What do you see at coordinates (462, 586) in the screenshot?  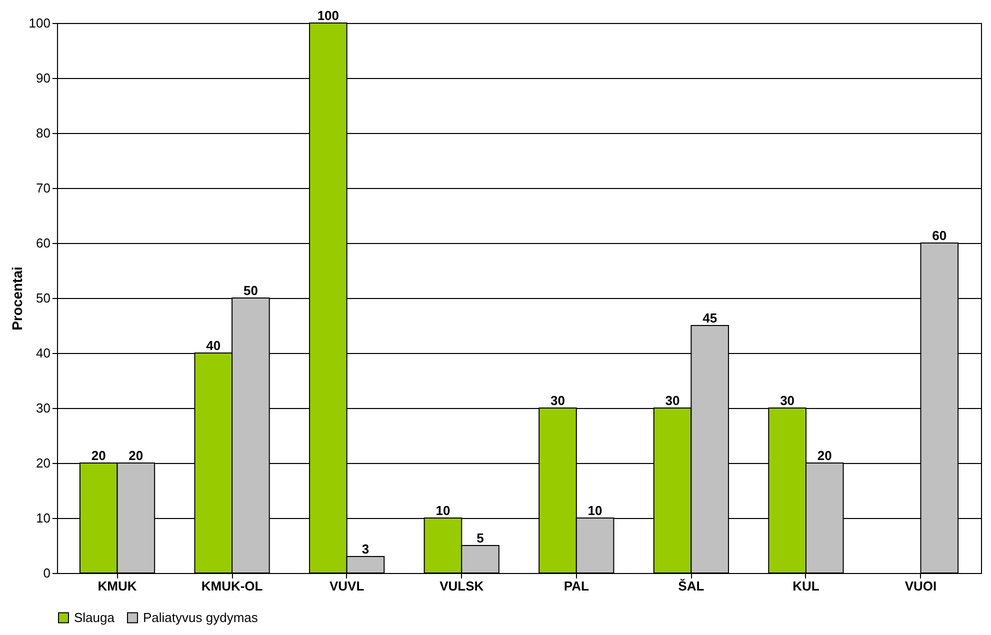 I see `x-tick-label: VULSK` at bounding box center [462, 586].